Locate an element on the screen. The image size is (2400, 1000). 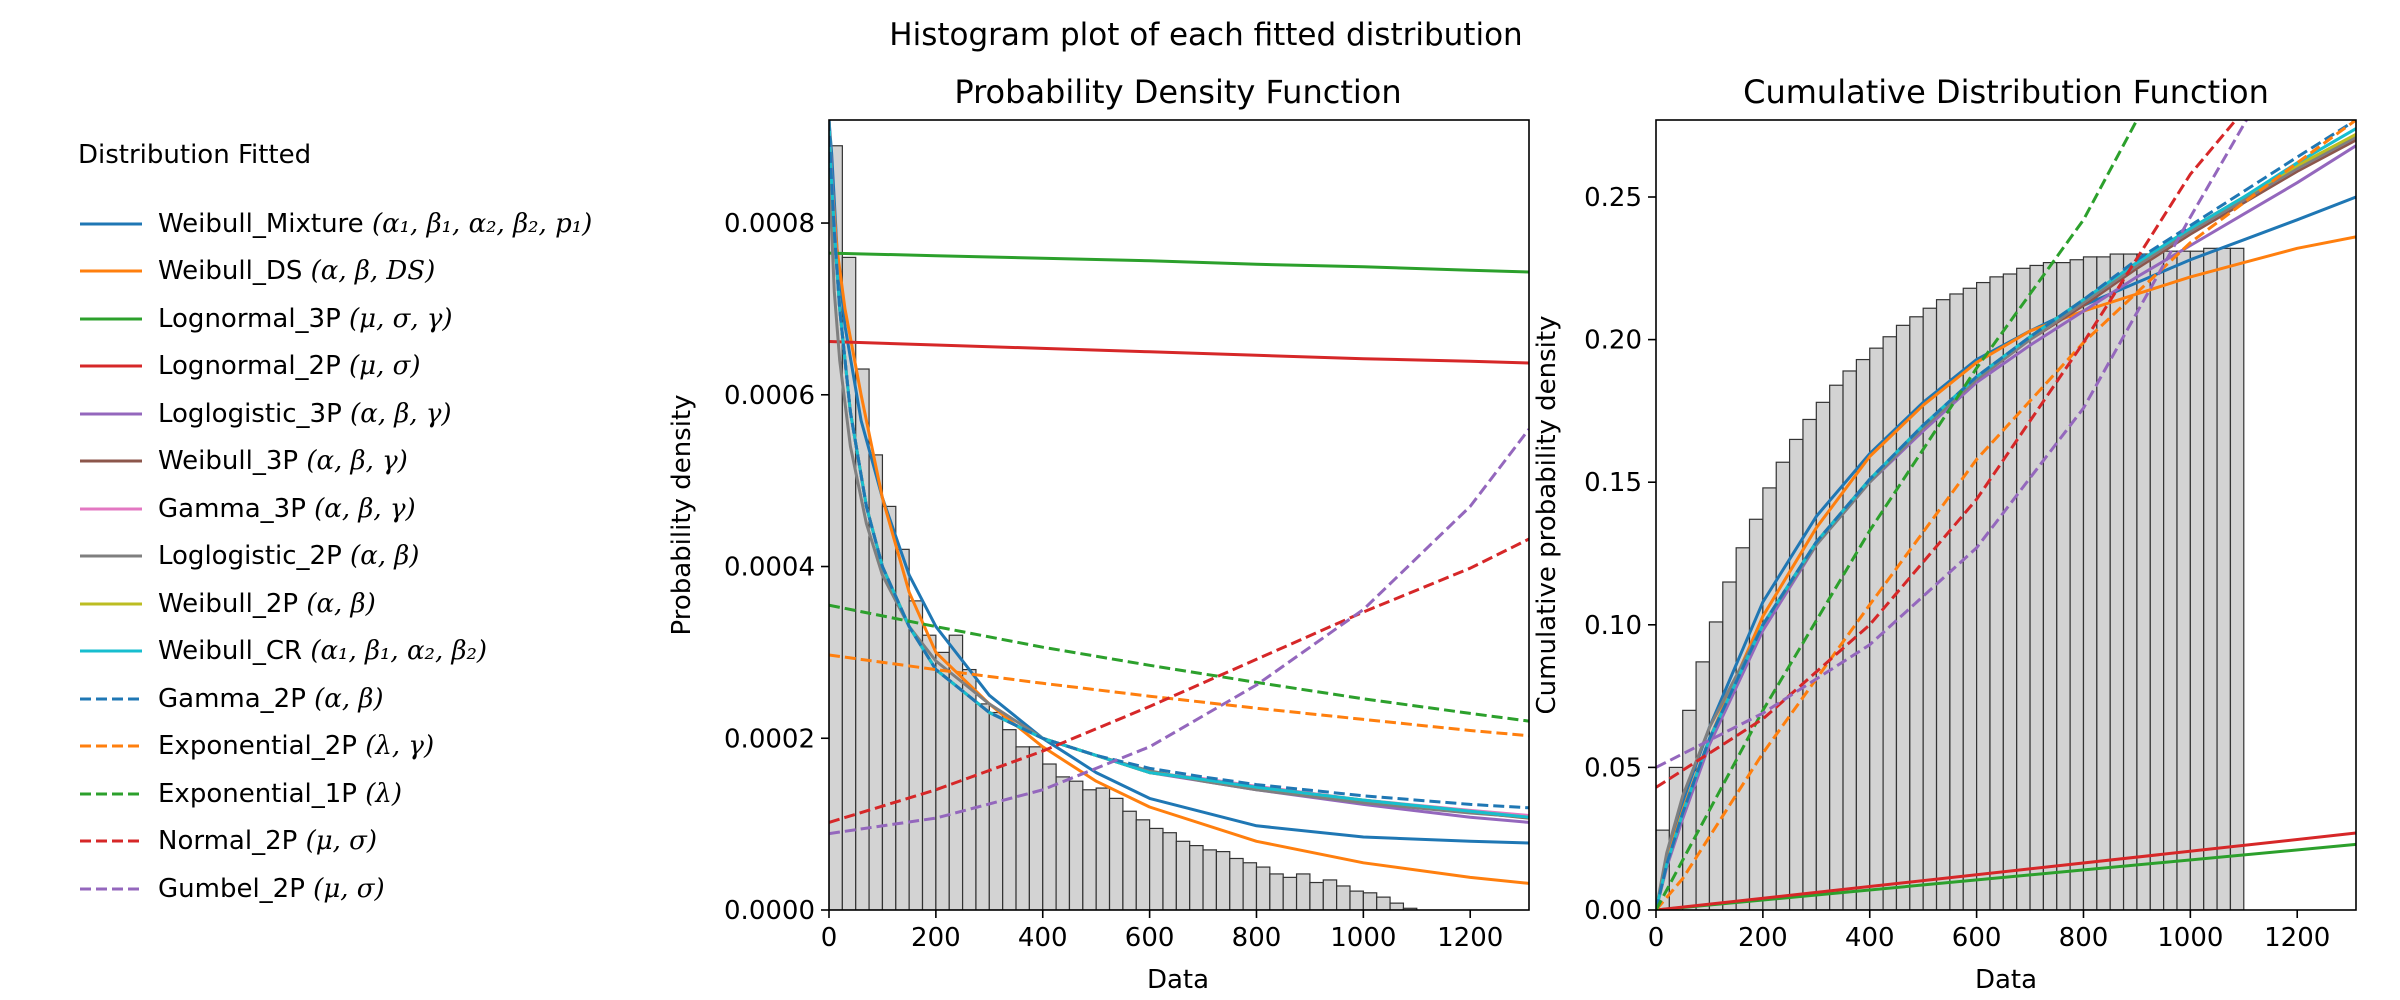
legend-label: Exponential_1P (λ) is located at coordinates (280, 794).